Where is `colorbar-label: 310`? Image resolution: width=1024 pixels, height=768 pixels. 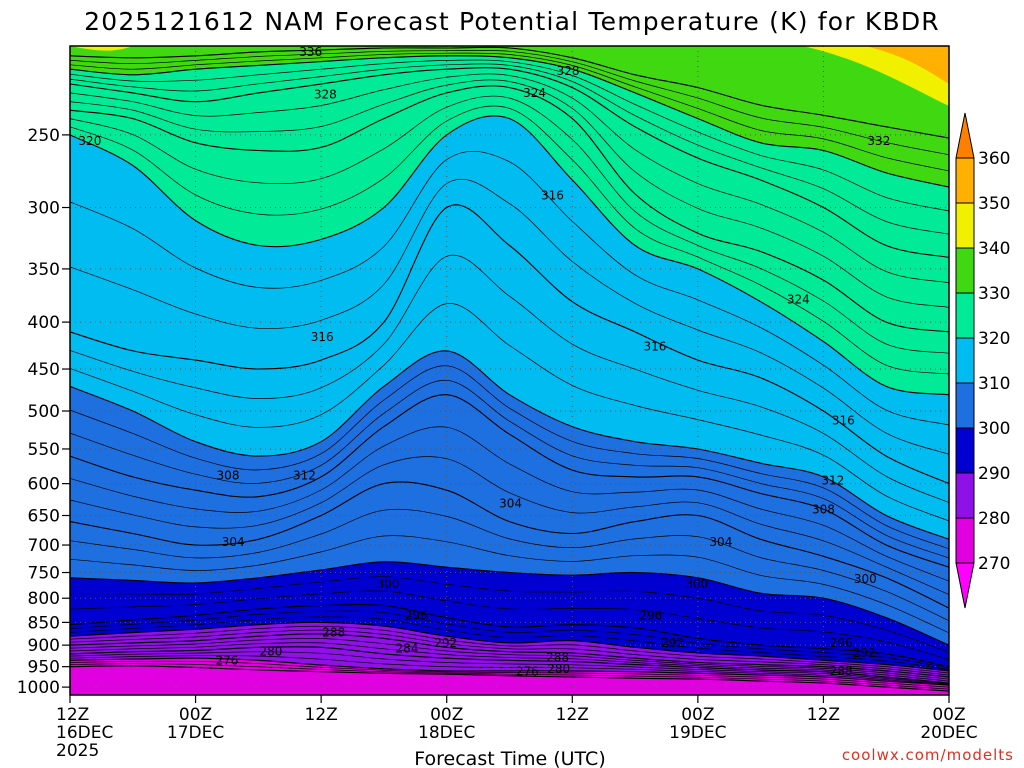 colorbar-label: 310 is located at coordinates (994, 384).